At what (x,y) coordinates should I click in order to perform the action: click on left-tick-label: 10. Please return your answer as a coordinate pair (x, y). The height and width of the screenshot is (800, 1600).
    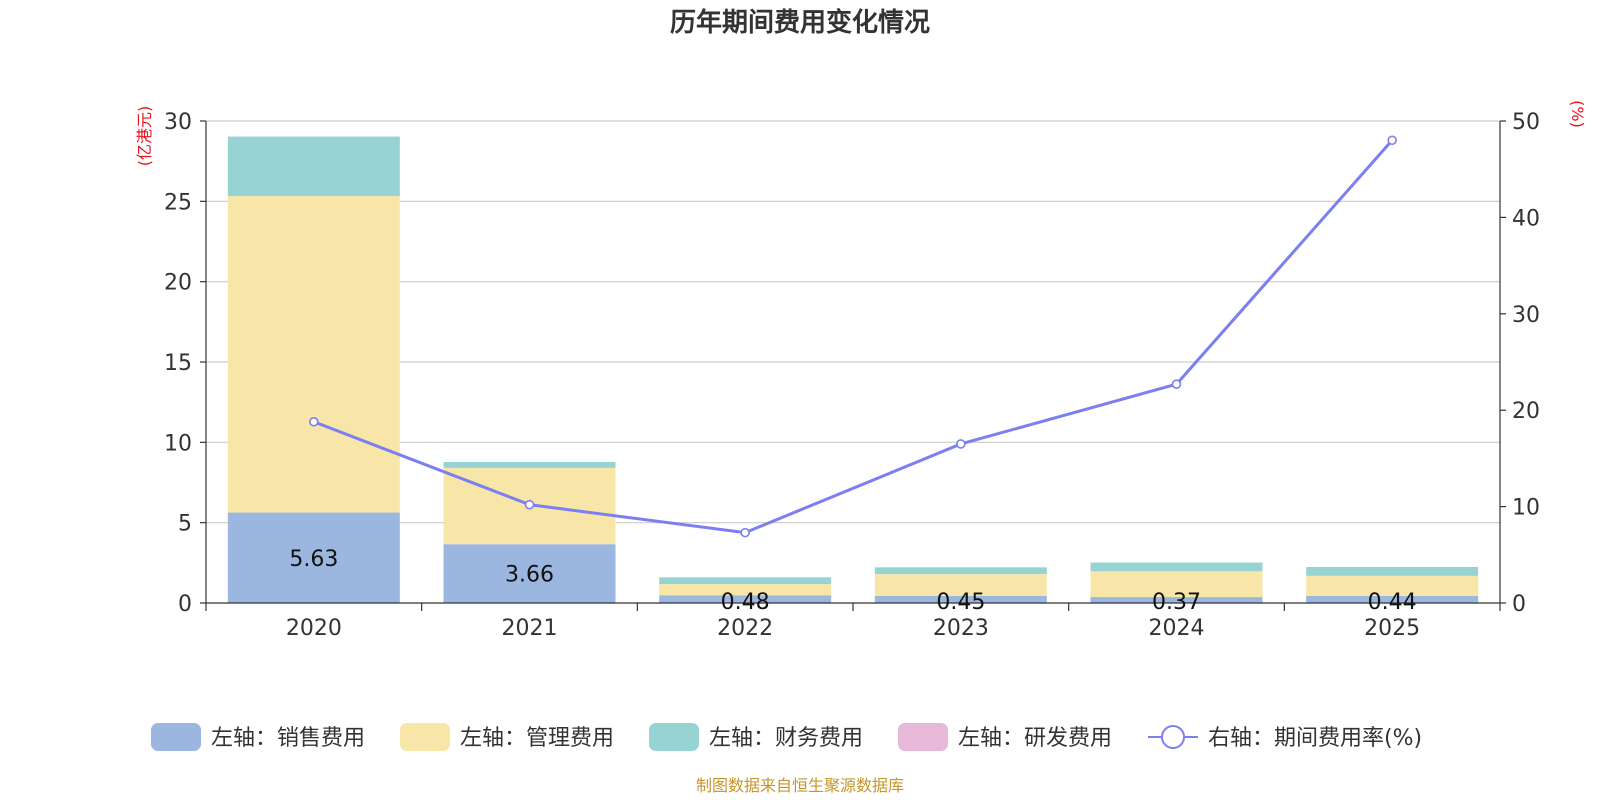
    Looking at the image, I should click on (178, 443).